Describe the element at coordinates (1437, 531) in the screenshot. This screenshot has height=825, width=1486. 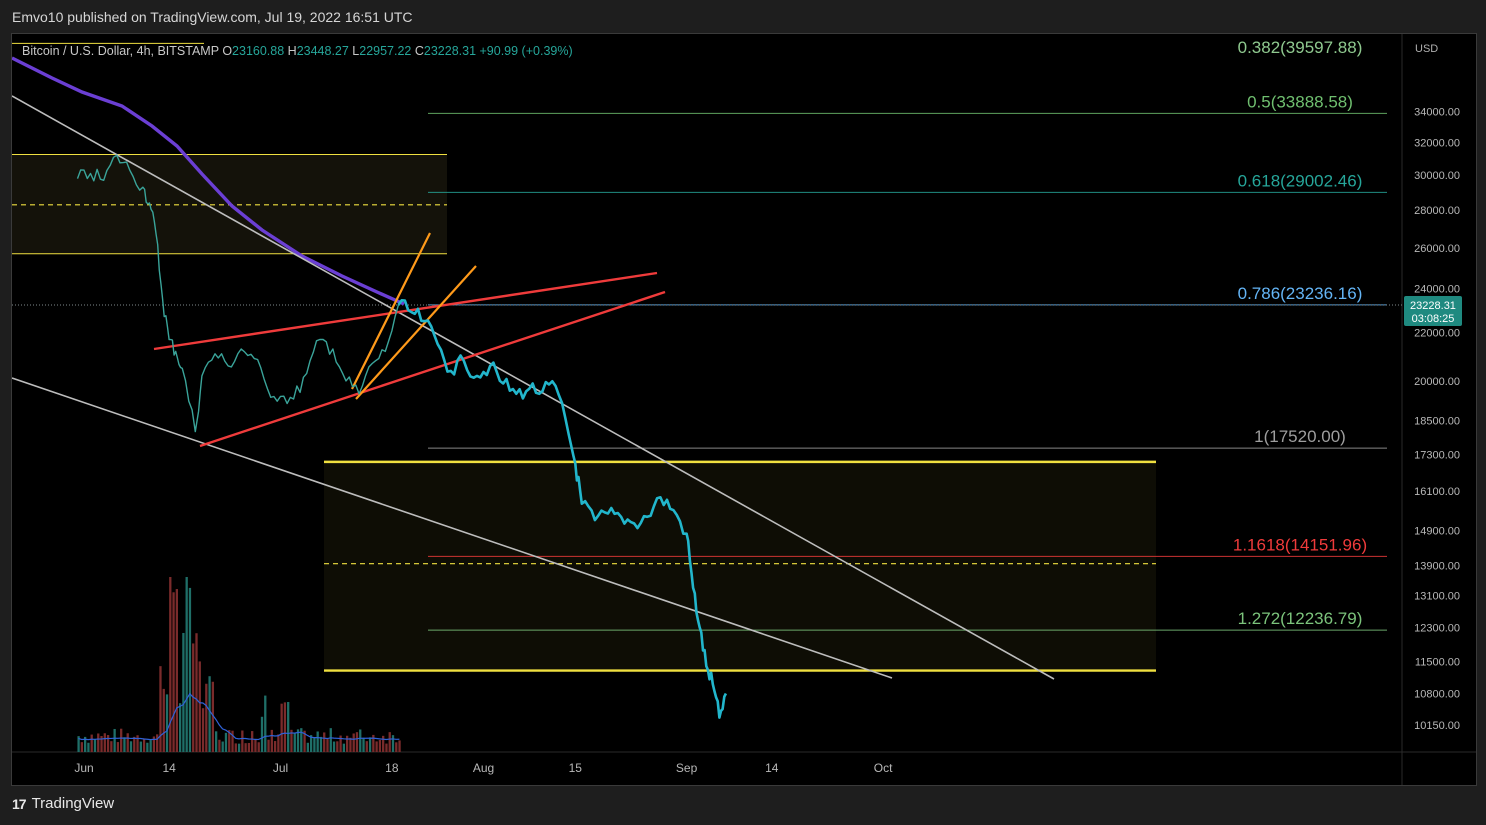
I see `y-tick-label: 14900.00` at that location.